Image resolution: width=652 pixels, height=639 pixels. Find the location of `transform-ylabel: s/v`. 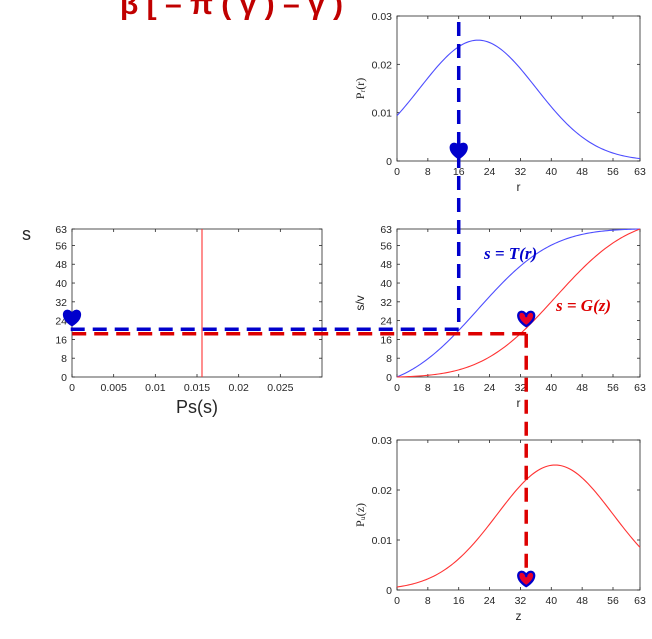

transform-ylabel: s/v is located at coordinates (360, 302).